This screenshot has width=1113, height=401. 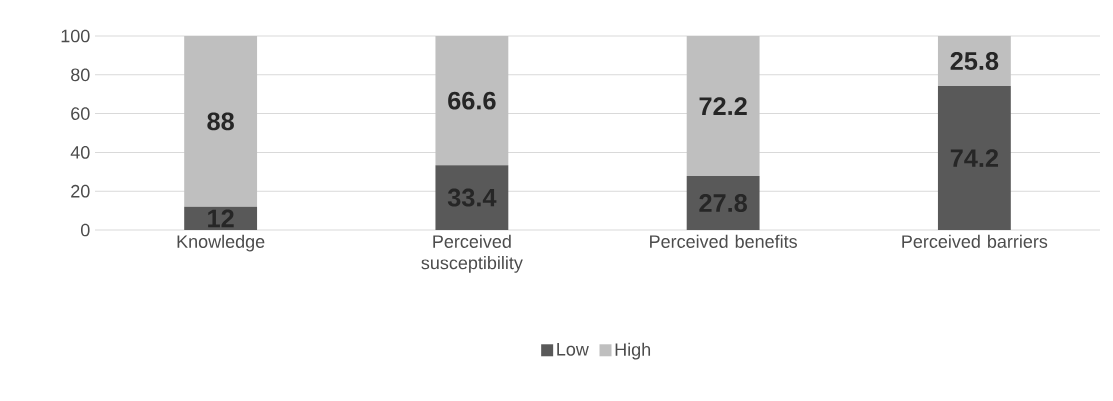 What do you see at coordinates (723, 241) in the screenshot?
I see `x-tick-label: Perceived benefits` at bounding box center [723, 241].